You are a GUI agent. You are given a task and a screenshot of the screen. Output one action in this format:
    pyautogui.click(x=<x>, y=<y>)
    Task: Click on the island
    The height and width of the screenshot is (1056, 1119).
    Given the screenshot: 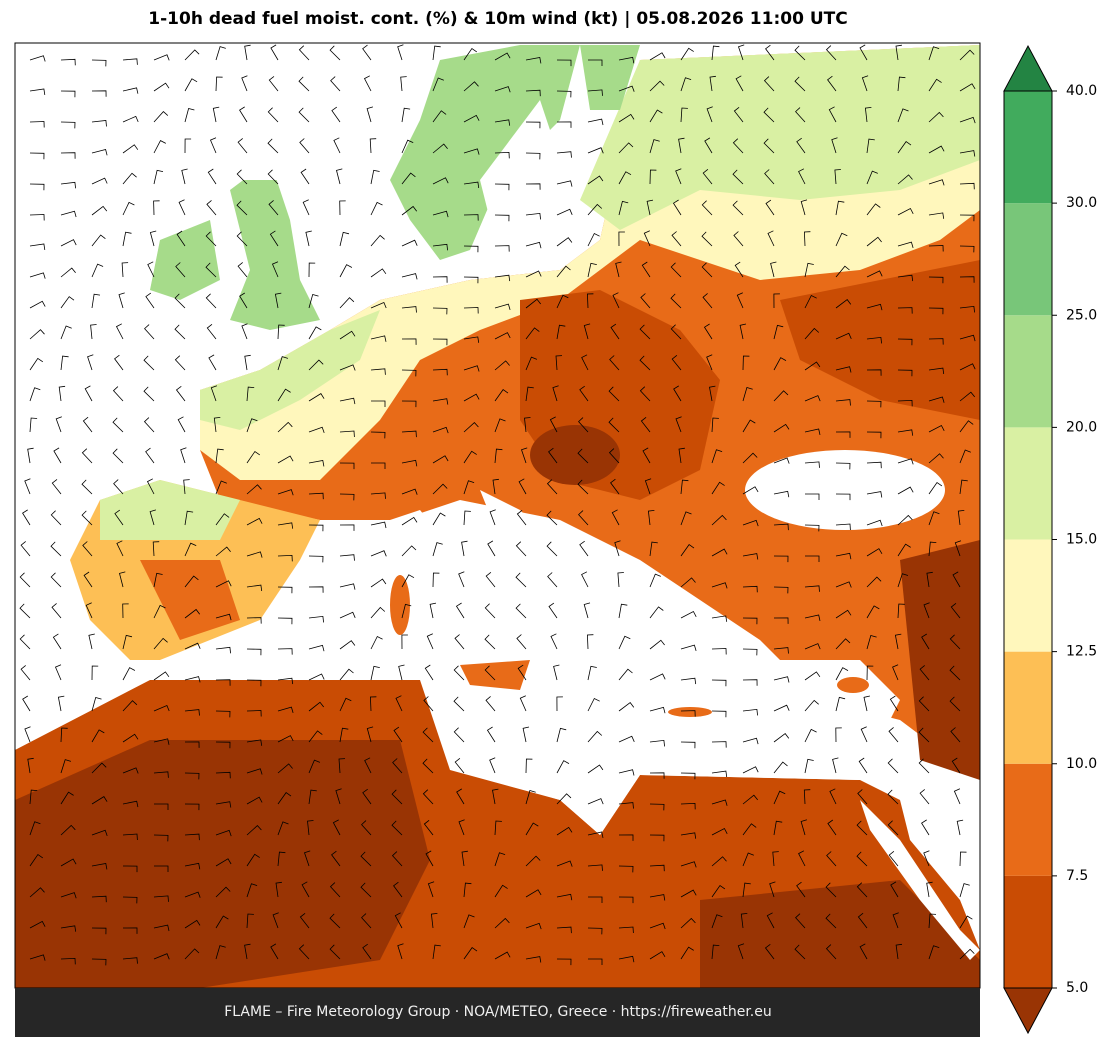 What is the action you would take?
    pyautogui.click(x=400, y=605)
    